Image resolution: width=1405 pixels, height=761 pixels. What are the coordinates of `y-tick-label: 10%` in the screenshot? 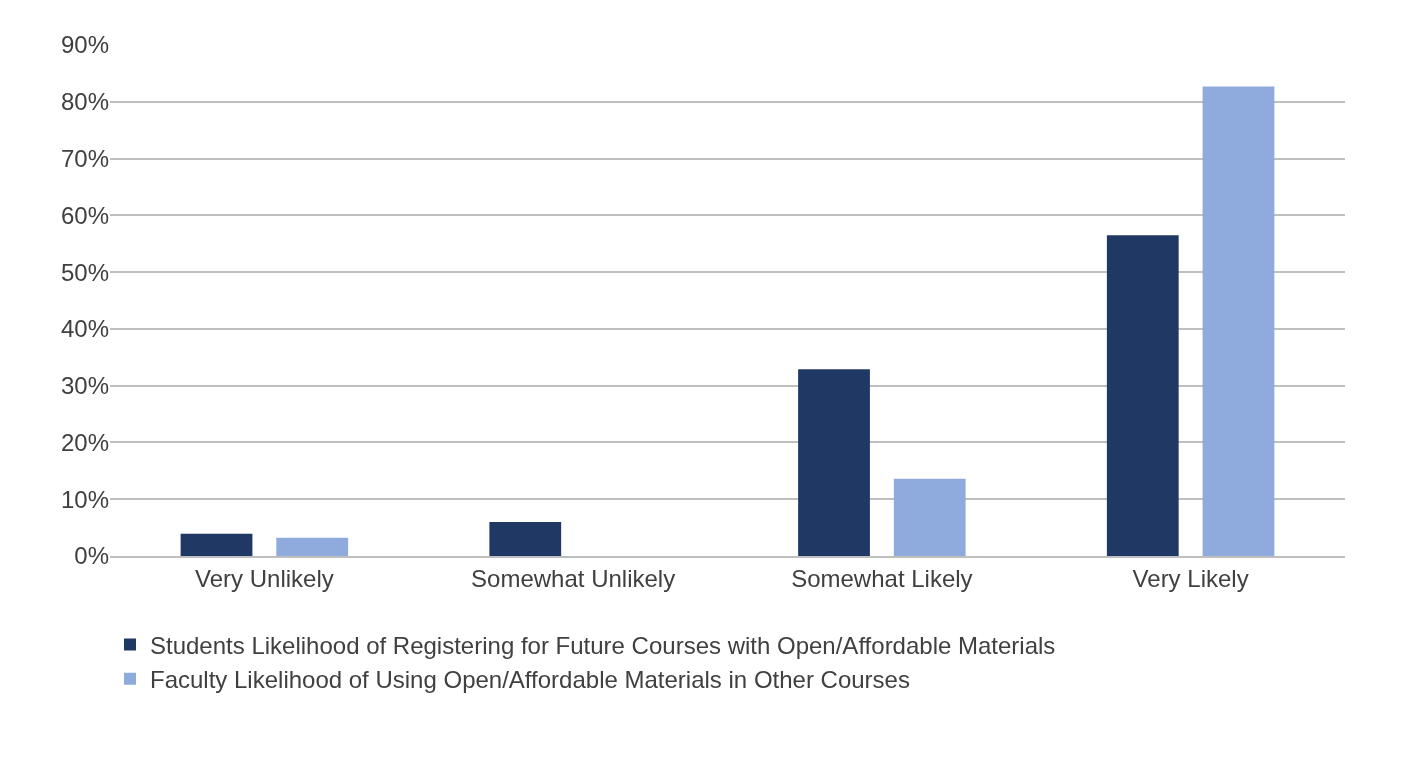 It's located at (84, 499).